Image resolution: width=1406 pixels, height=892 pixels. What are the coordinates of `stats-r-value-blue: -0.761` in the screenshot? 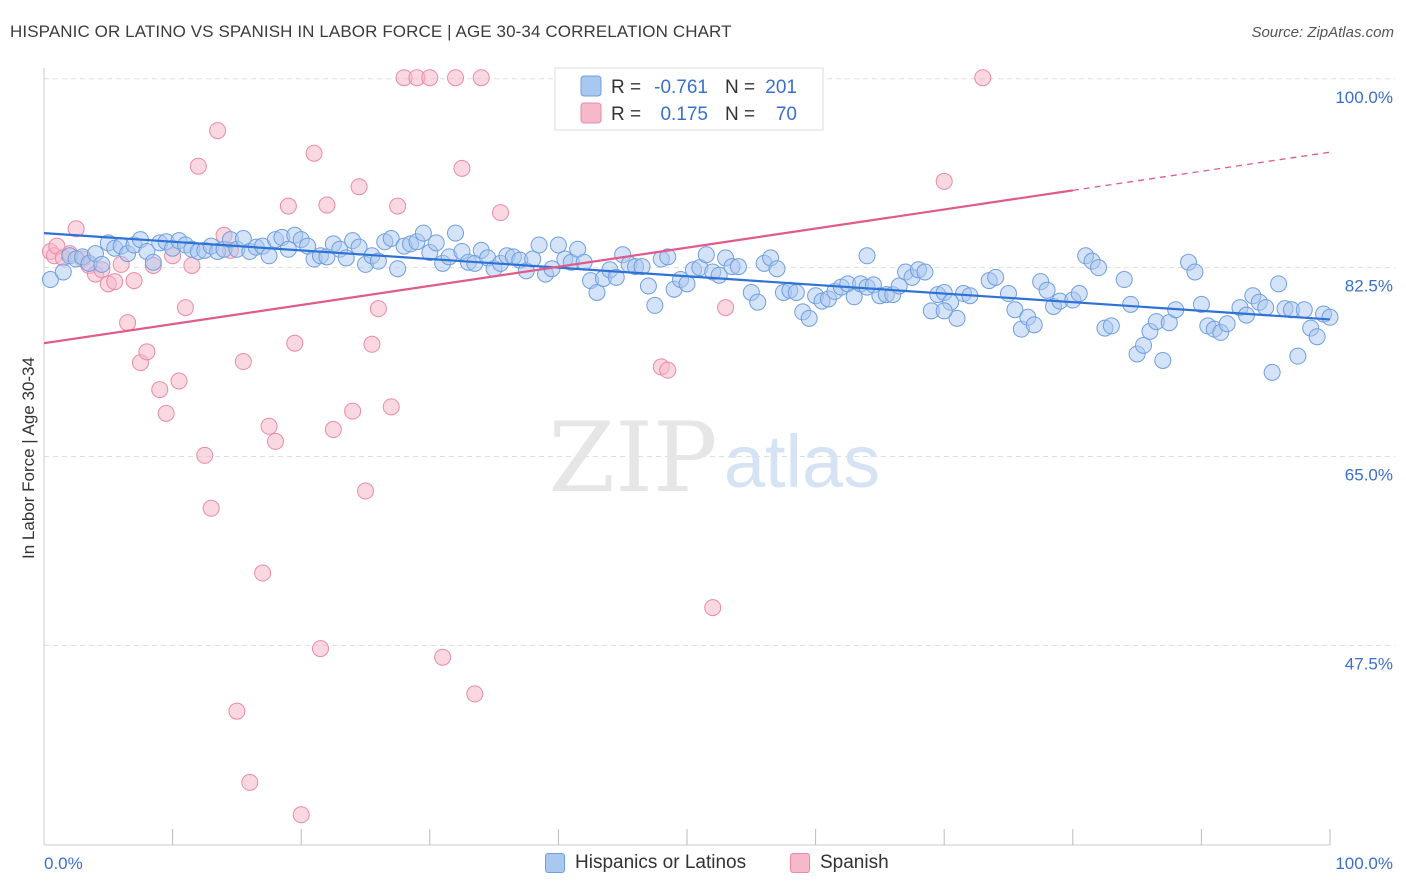 It's located at (681, 87).